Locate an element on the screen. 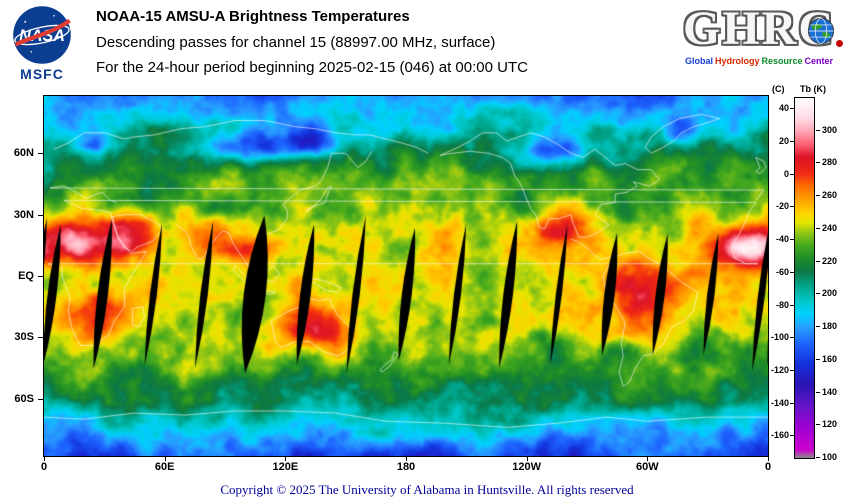  colorbar-label-kelvin: 220 is located at coordinates (830, 260).